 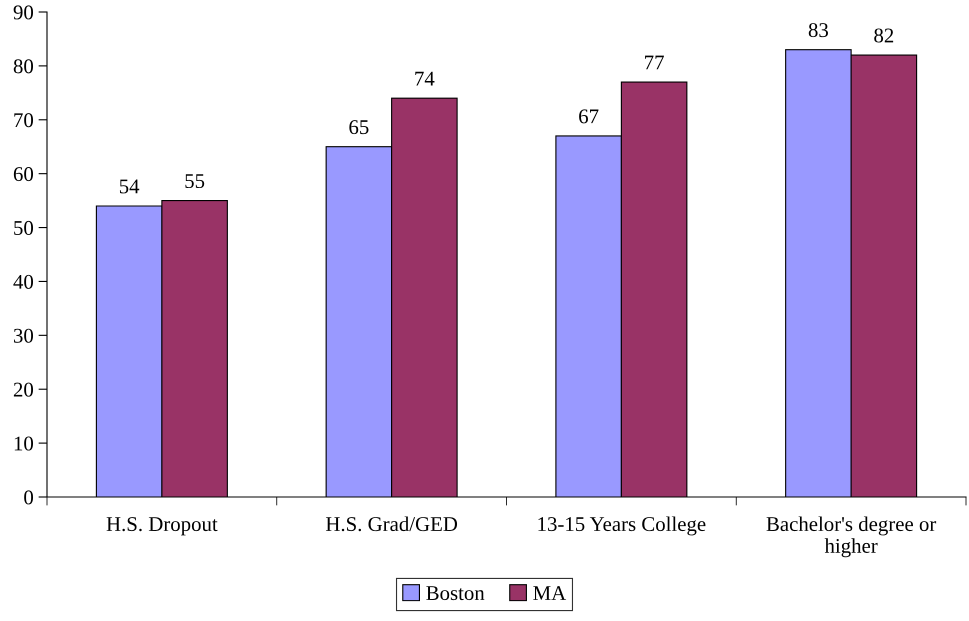 I want to click on legend-label: MA, so click(x=549, y=593).